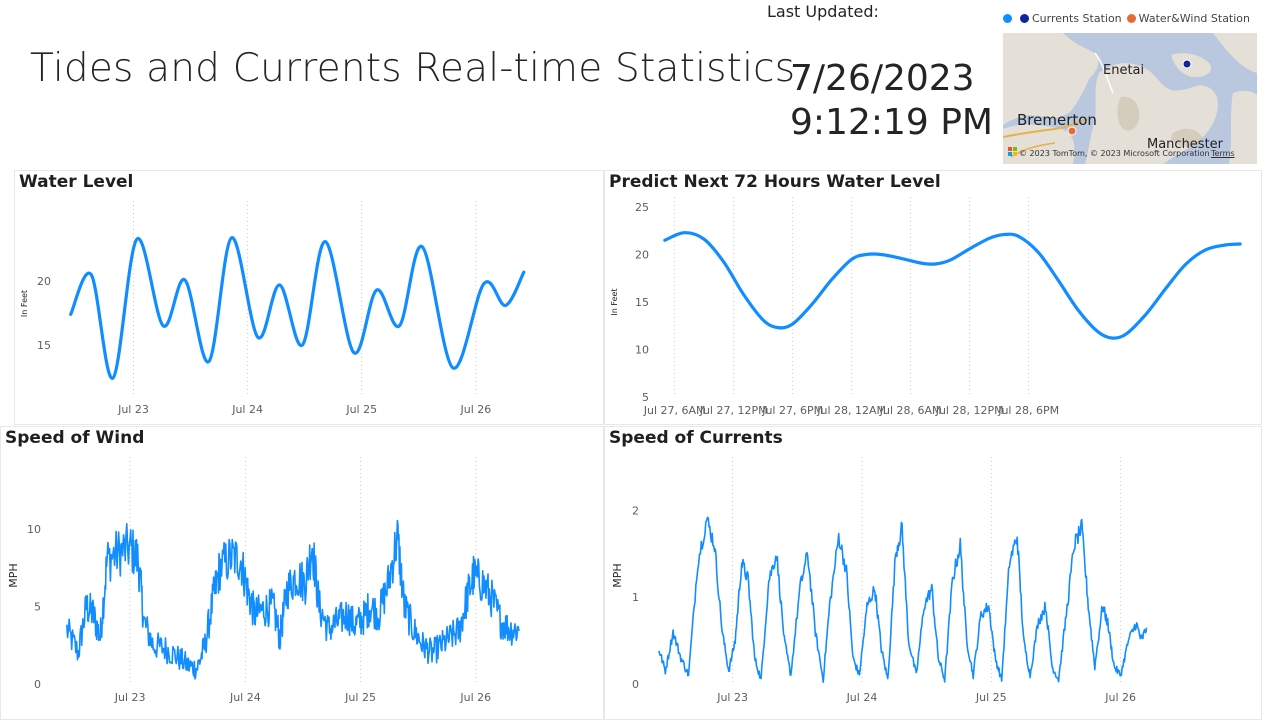 The width and height of the screenshot is (1262, 721). Describe the element at coordinates (1028, 410) in the screenshot. I see `x-tick-label: Jul 28, 6PM` at that location.